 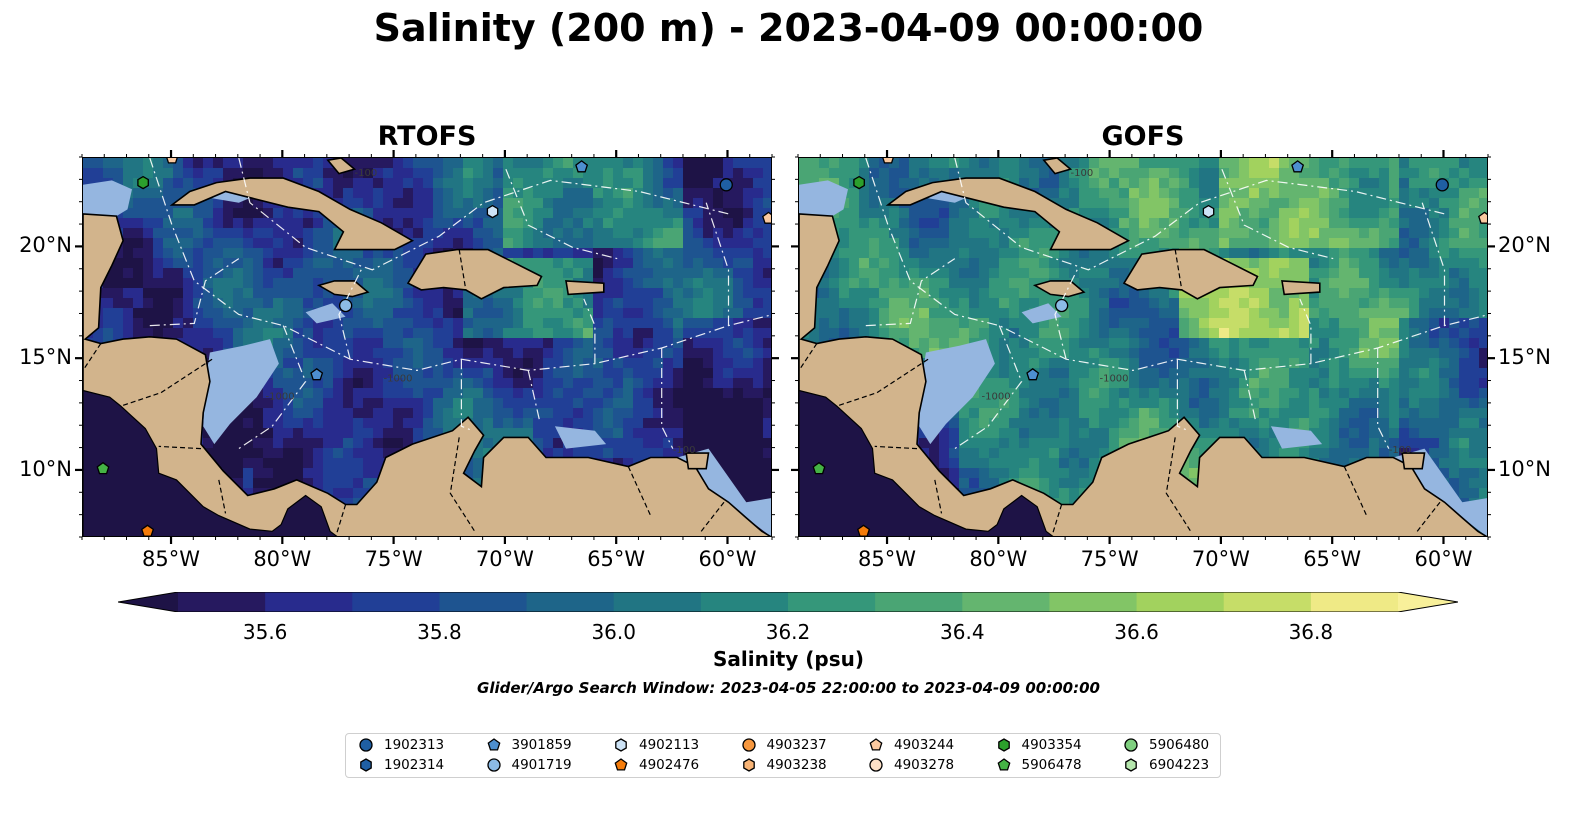 What do you see at coordinates (414, 745) in the screenshot?
I see `legend-label: 1902313` at bounding box center [414, 745].